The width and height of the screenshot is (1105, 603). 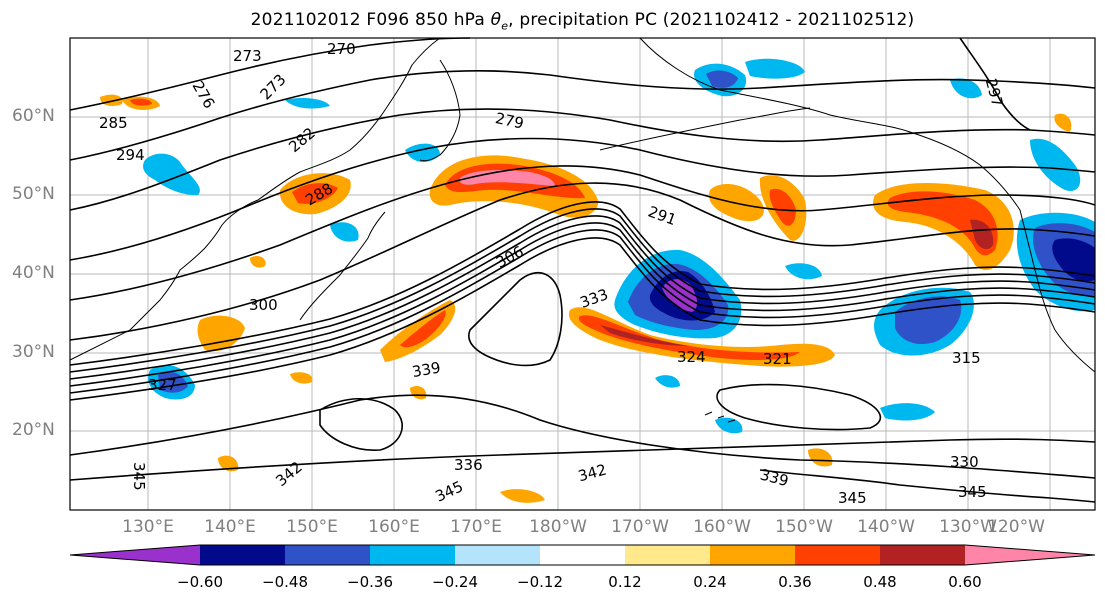 I want to click on colorbar-tick-label: 0.24, so click(x=710, y=582).